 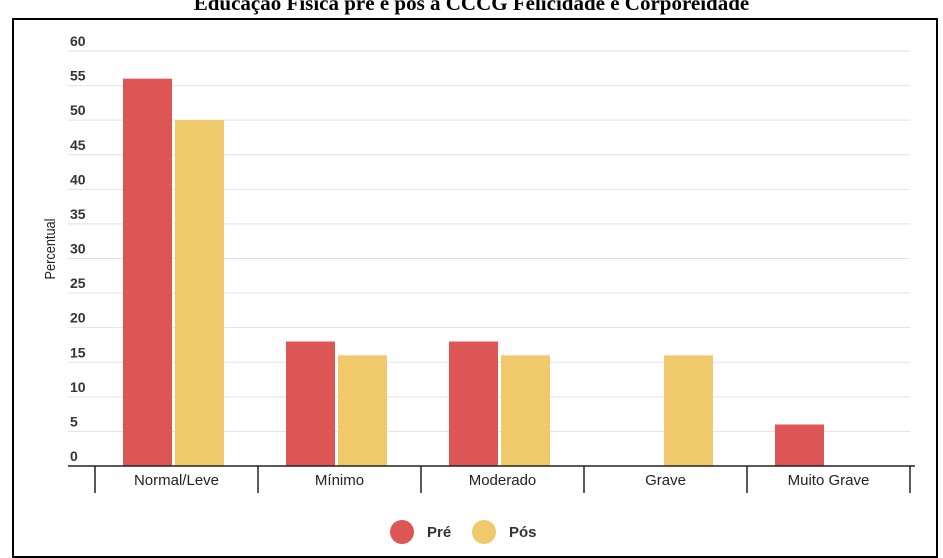 I want to click on x-tick-label: Muito Grave, so click(x=829, y=480).